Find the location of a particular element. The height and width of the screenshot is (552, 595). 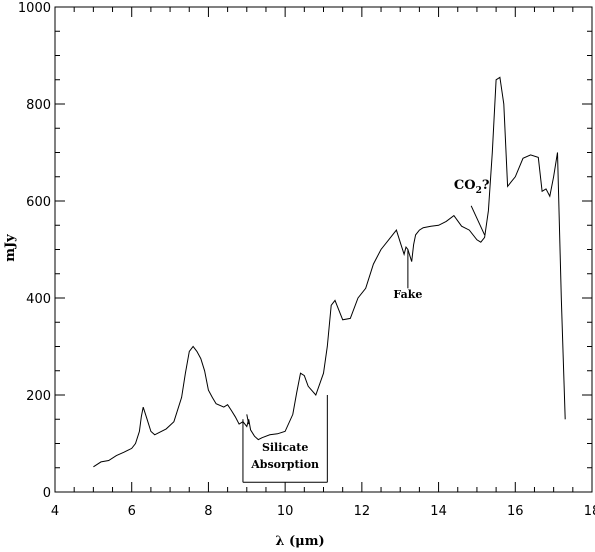

silicate-pointer is located at coordinates (248, 419).